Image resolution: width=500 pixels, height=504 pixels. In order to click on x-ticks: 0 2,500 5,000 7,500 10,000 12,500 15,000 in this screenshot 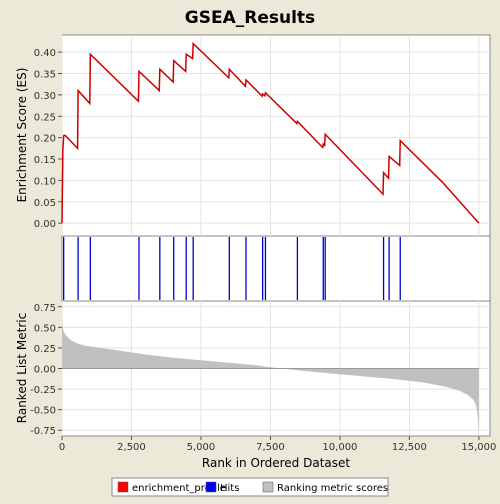, I will do `click(277, 444)`.